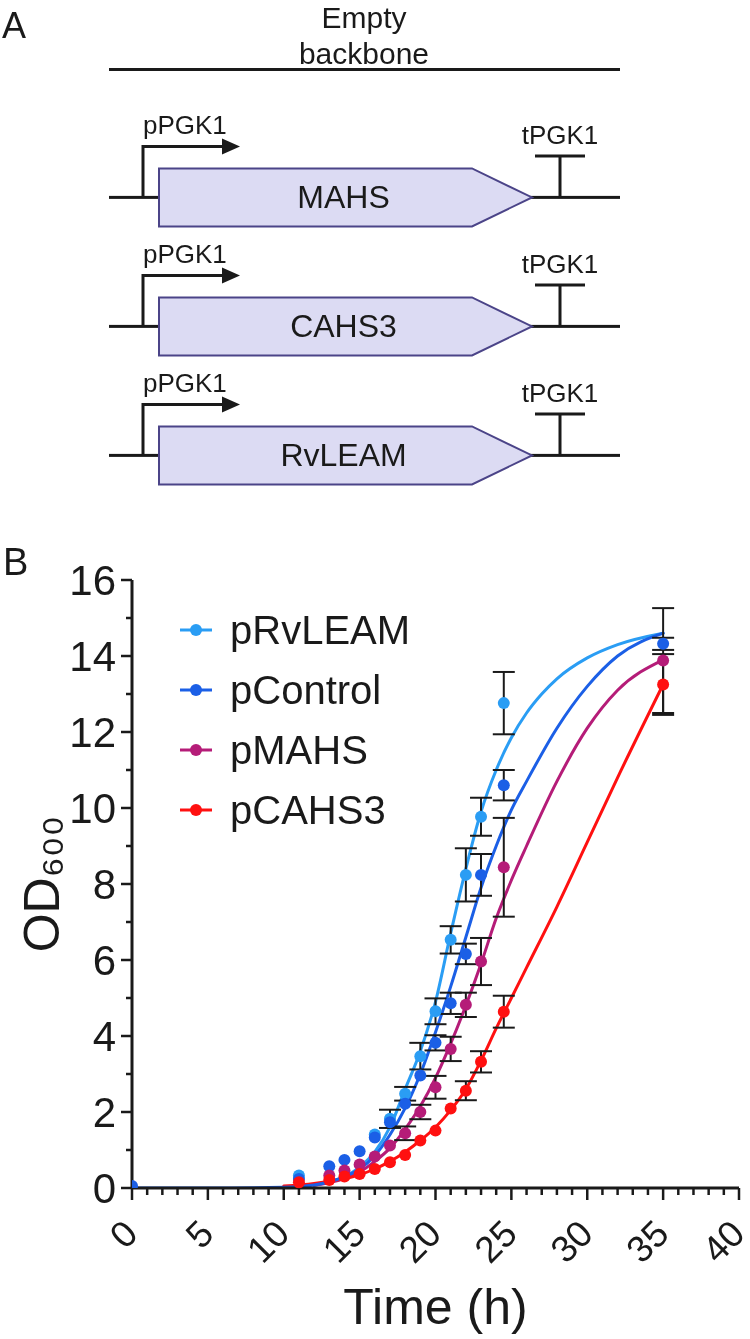  I want to click on y-tick-label: 14, so click(92, 656).